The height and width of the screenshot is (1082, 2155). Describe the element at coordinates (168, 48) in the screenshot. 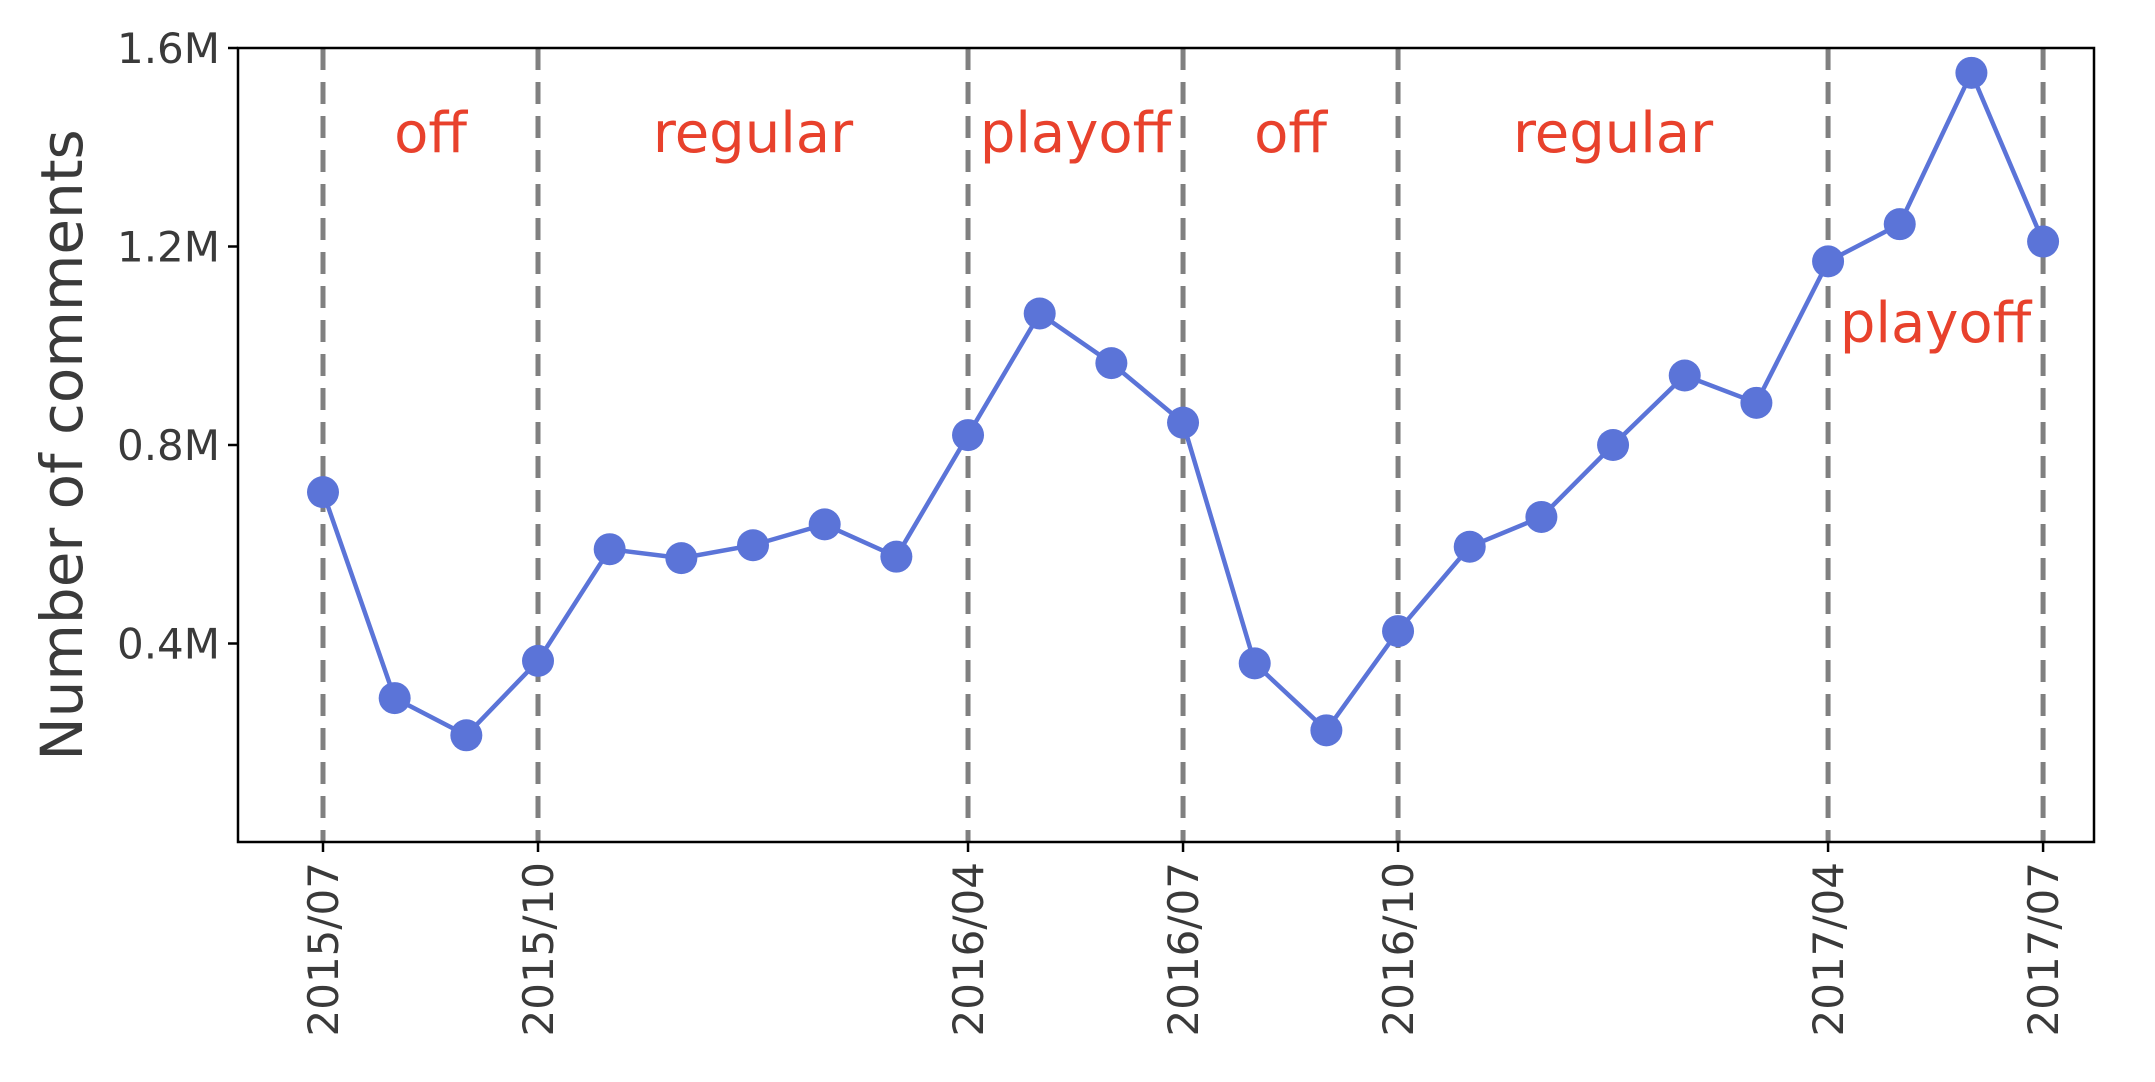

I see `y-tick-label: 1.6M` at that location.